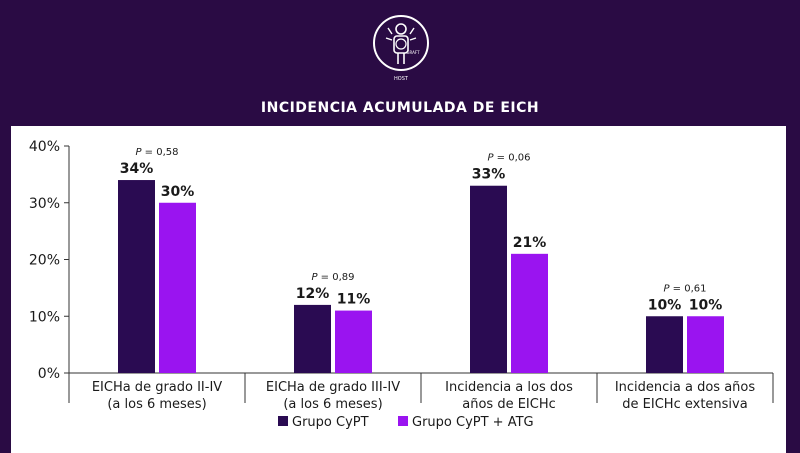 This screenshot has width=800, height=453. I want to click on x-category-label: de EICHc extensiva, so click(684, 404).